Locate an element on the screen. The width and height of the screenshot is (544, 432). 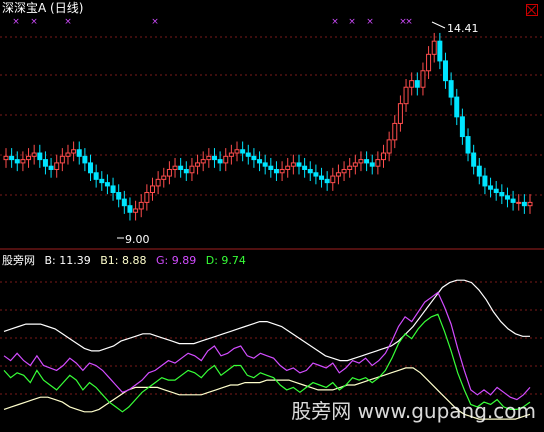
stock-title: 深深宝A (日线) is located at coordinates (43, 8).